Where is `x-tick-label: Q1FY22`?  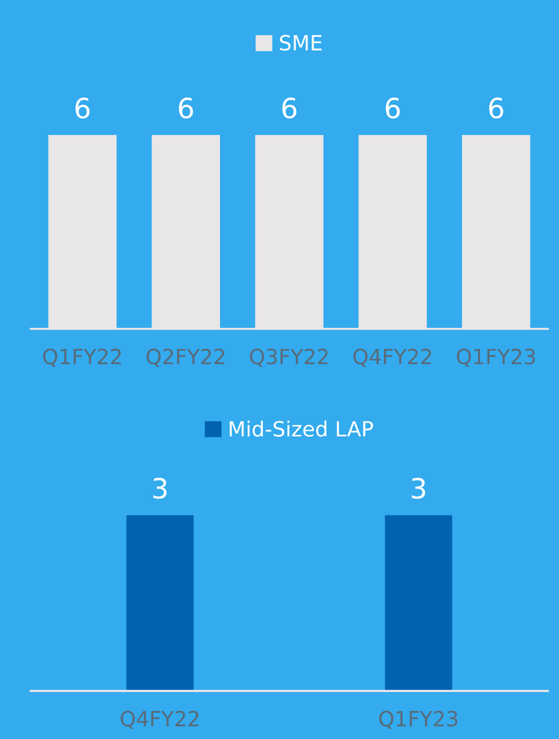 x-tick-label: Q1FY22 is located at coordinates (82, 357).